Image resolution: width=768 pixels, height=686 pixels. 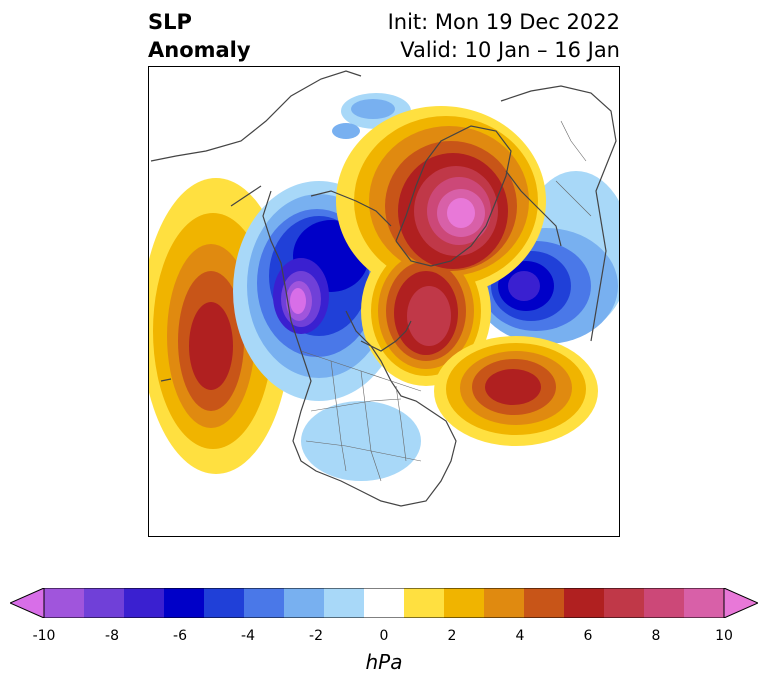 What do you see at coordinates (384, 662) in the screenshot?
I see `colorbar-unit: hPa` at bounding box center [384, 662].